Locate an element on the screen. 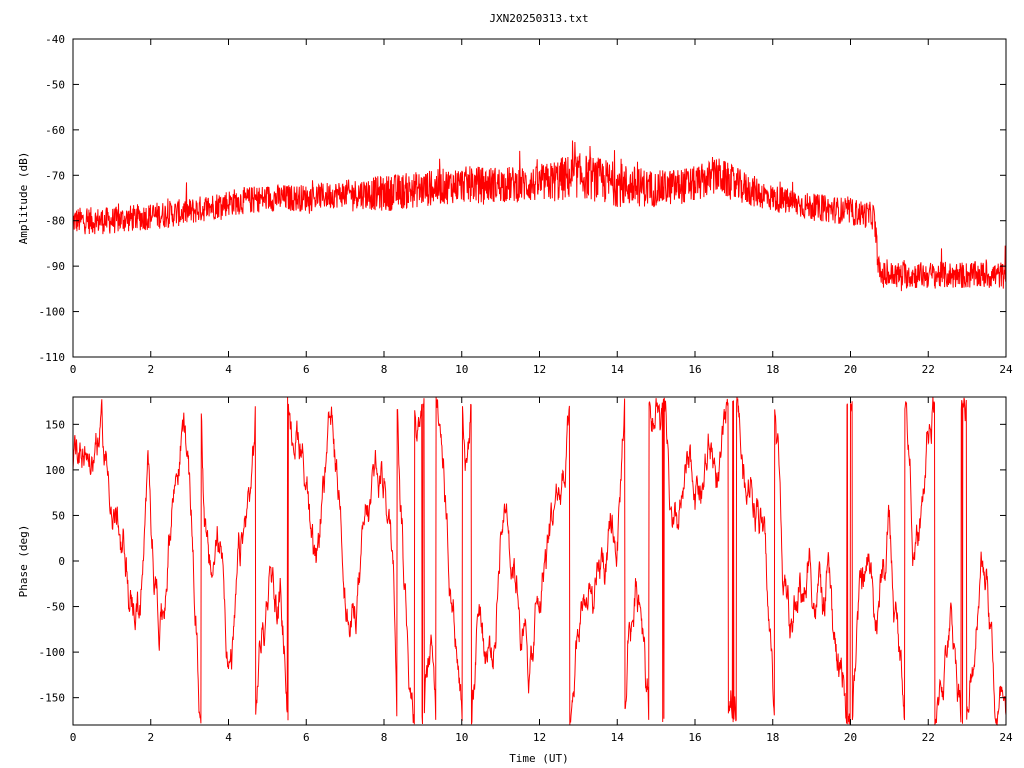 This screenshot has height=768, width=1024. y-tick-label: -90 is located at coordinates (55, 266).